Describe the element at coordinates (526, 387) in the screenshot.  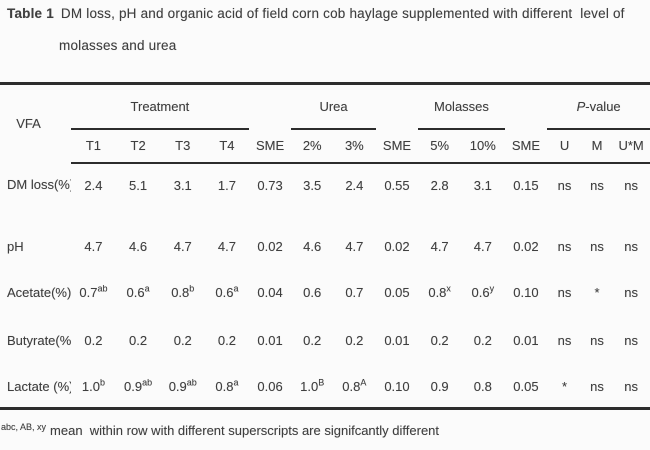
I see `data-cell: 0.05` at that location.